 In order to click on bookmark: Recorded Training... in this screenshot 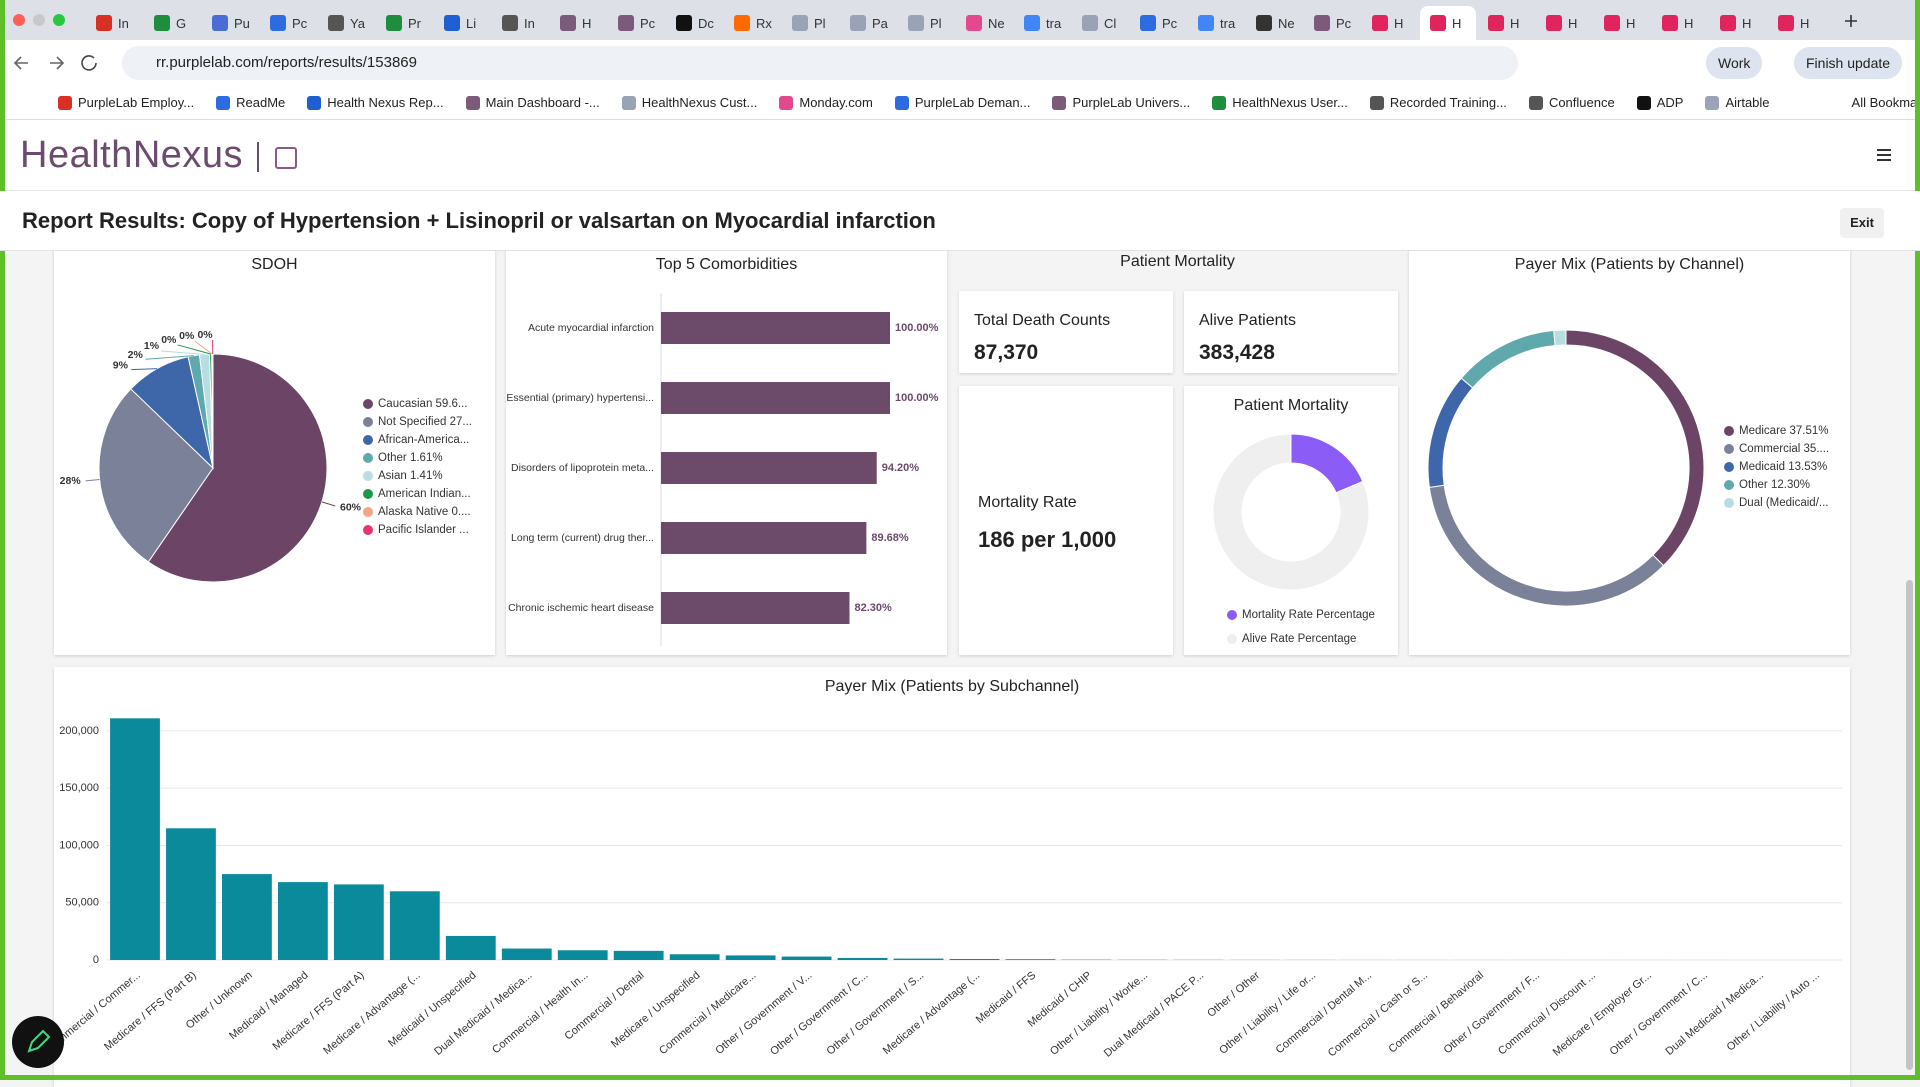, I will do `click(1438, 102)`.